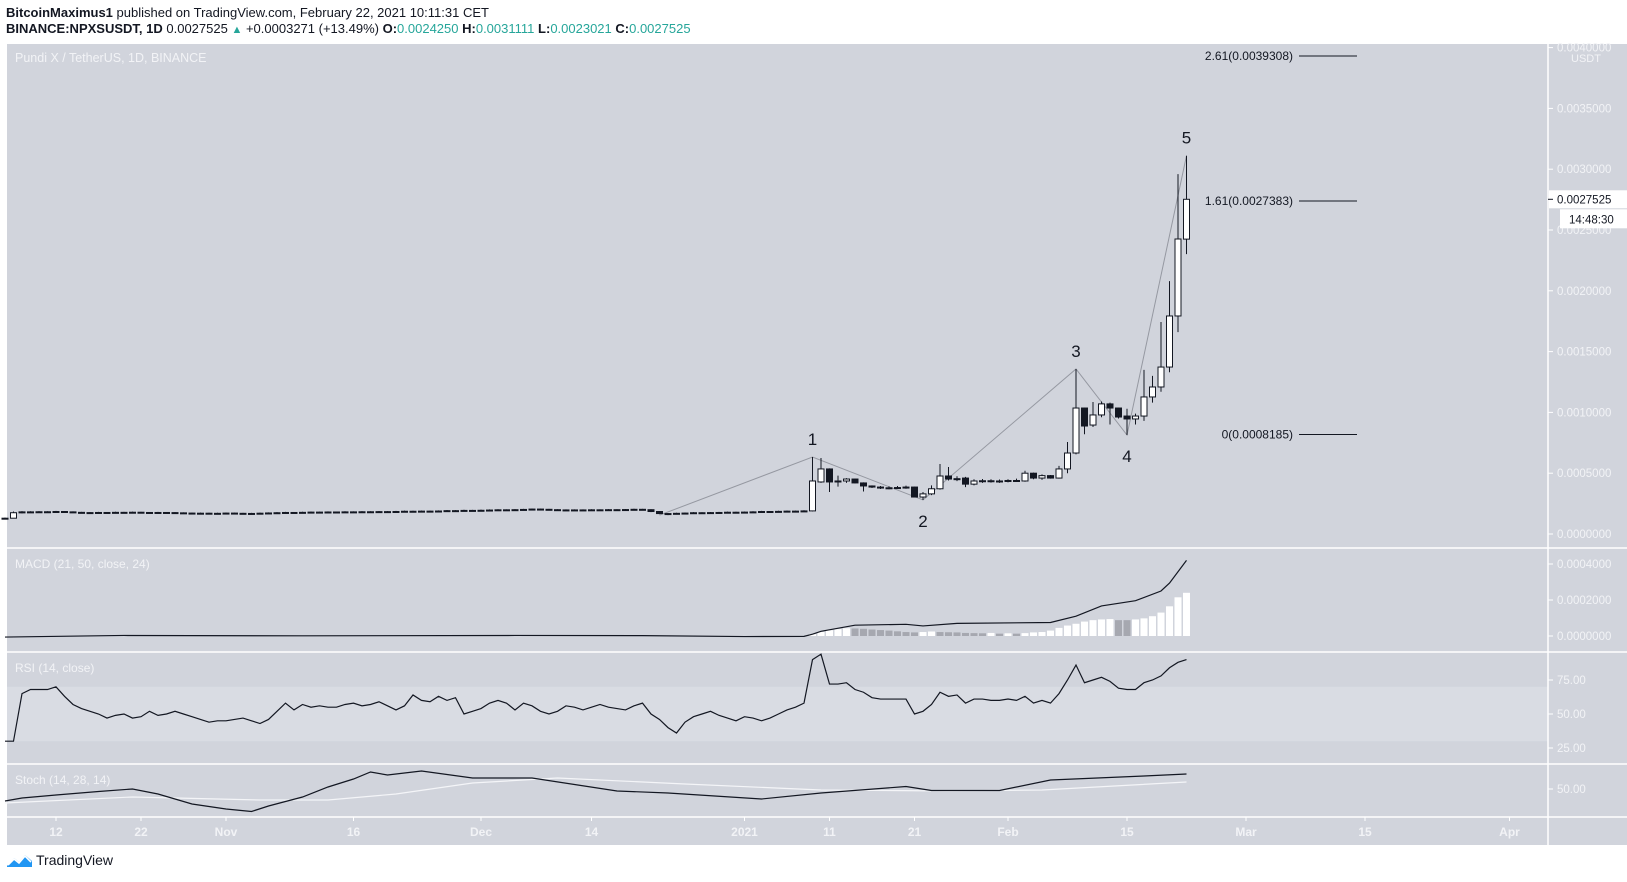  I want to click on wave-label-5: 5, so click(1186, 138).